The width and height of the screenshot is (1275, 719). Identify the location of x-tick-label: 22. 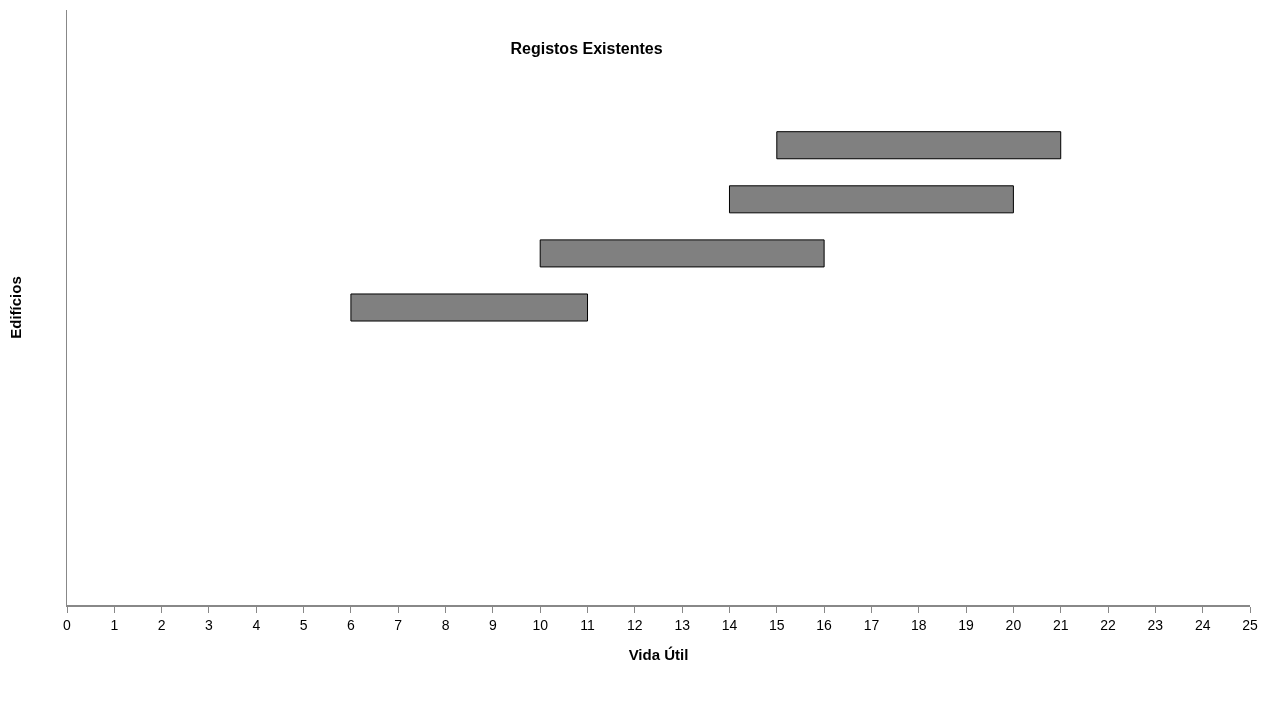
(1108, 624).